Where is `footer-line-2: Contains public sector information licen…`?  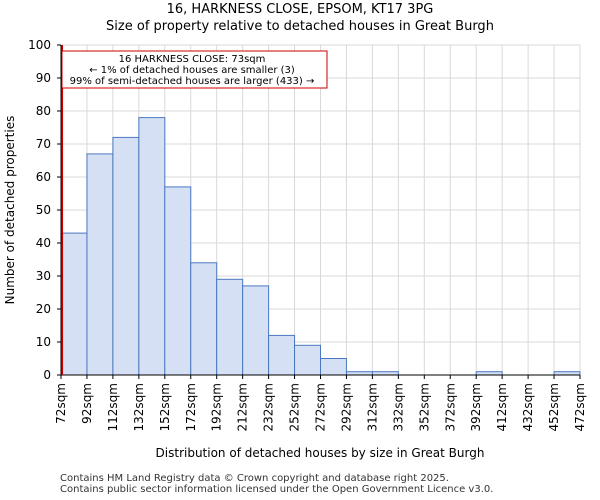 footer-line-2: Contains public sector information licen… is located at coordinates (277, 489).